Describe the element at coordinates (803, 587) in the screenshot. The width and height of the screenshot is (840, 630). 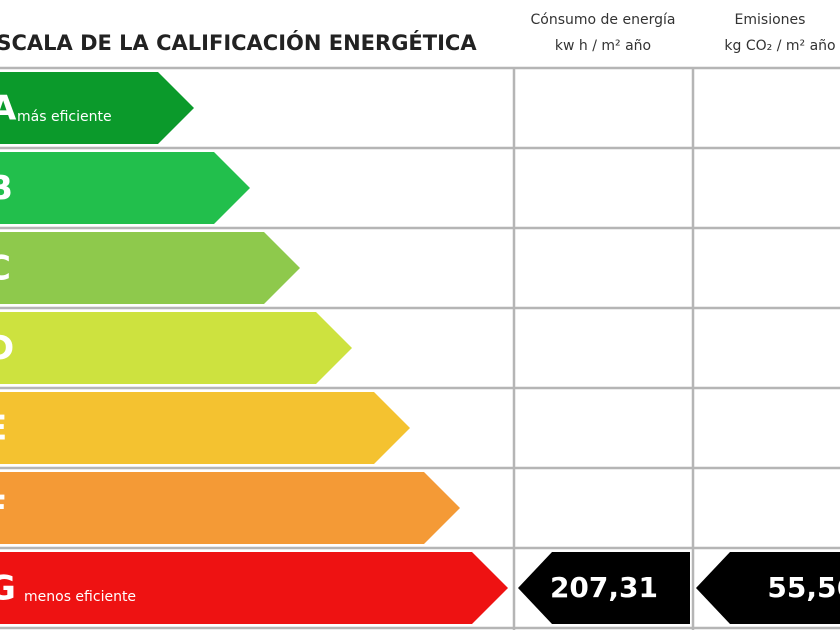
I see `emissions-value: 55,56` at that location.